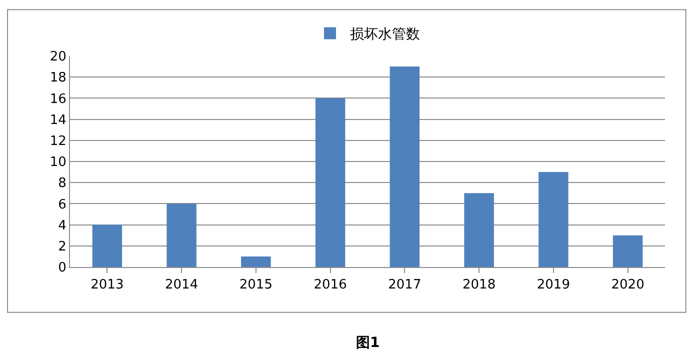 This screenshot has height=355, width=694. Describe the element at coordinates (62, 268) in the screenshot. I see `y-tick-label: 0` at that location.